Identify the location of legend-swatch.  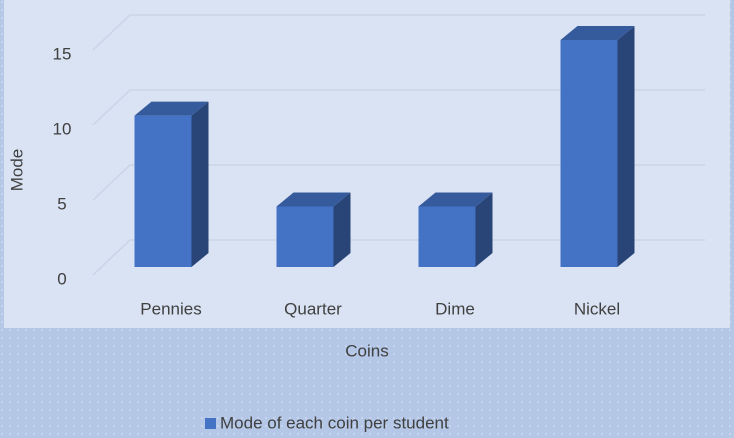
(210, 423).